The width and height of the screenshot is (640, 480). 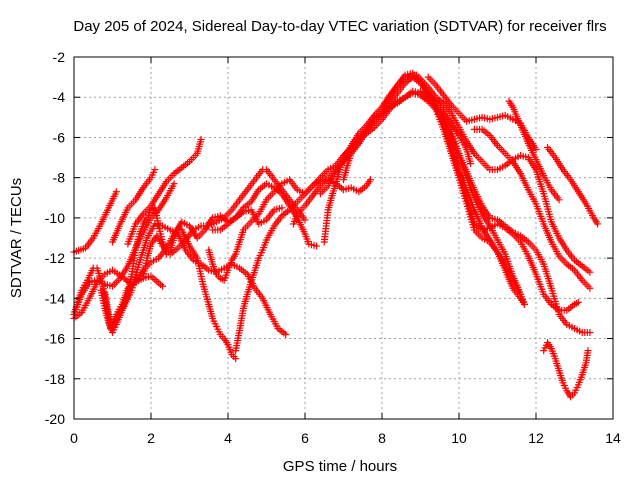 What do you see at coordinates (16, 238) in the screenshot?
I see `y-axis-label: SDTVAR / TECUs` at bounding box center [16, 238].